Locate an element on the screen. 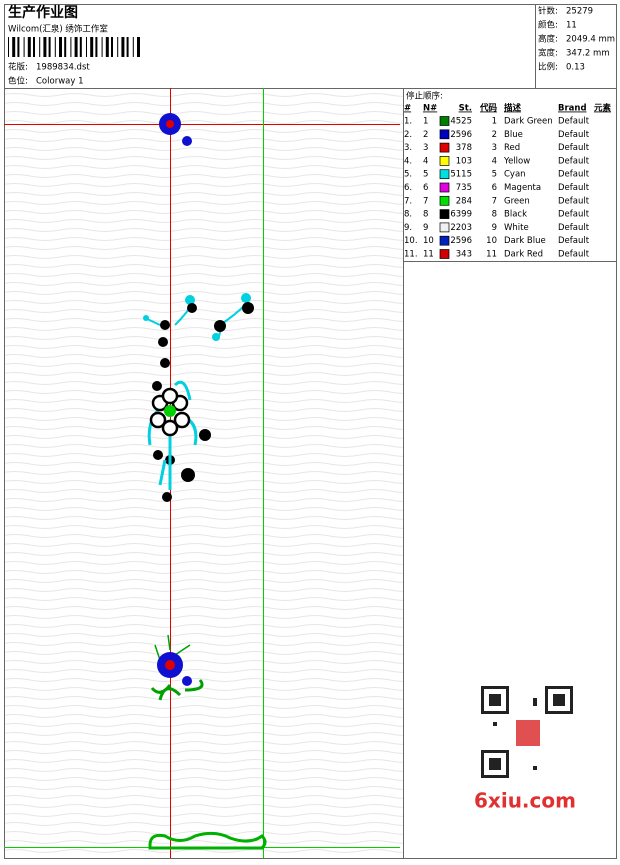 The height and width of the screenshot is (865, 620). info-label: 比例: is located at coordinates (548, 67).